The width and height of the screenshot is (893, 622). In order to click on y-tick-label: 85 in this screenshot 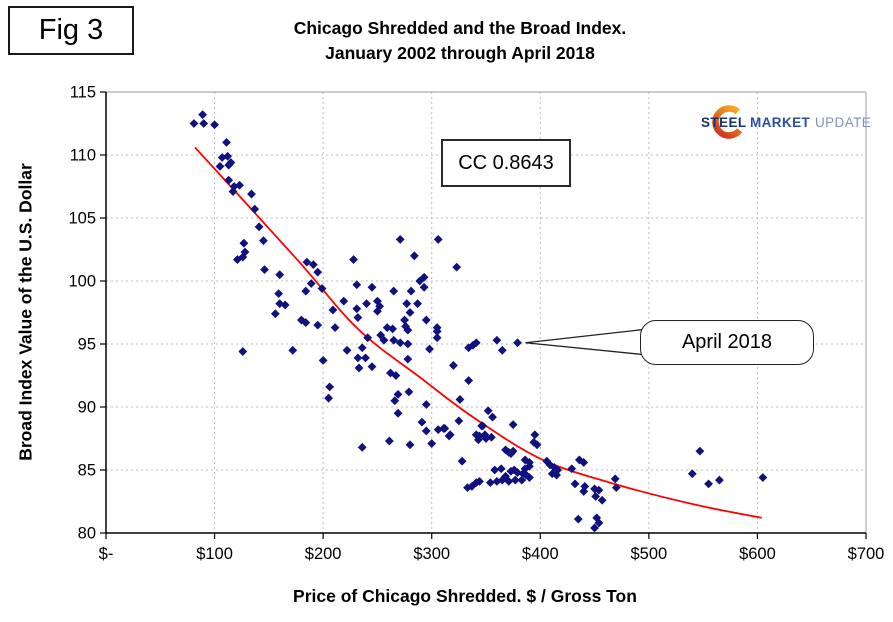, I will do `click(87, 471)`.